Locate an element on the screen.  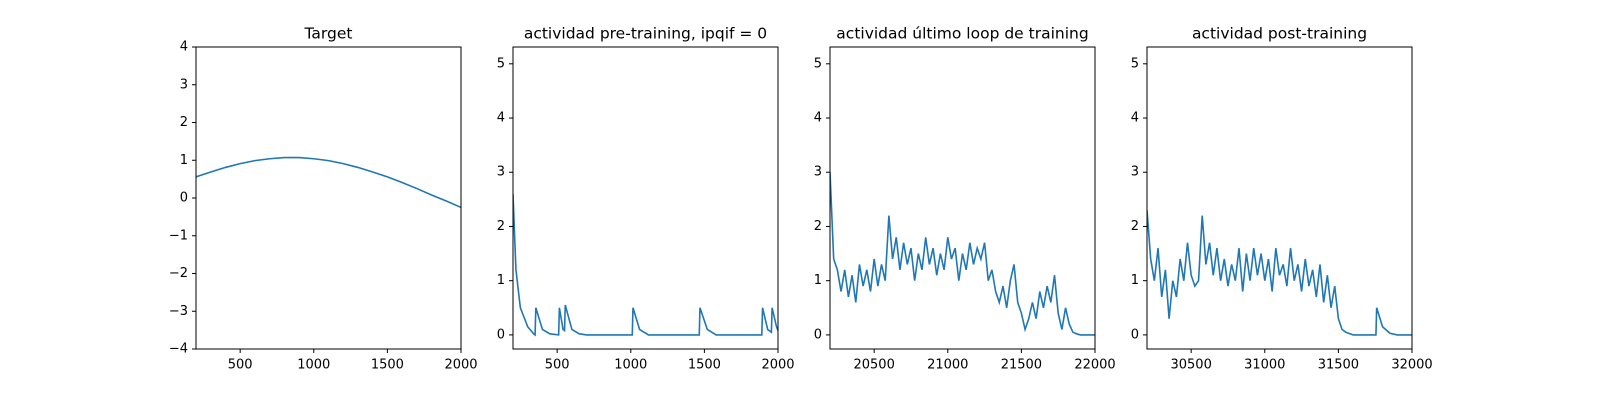
x-tick-label: 31000 is located at coordinates (1264, 365).